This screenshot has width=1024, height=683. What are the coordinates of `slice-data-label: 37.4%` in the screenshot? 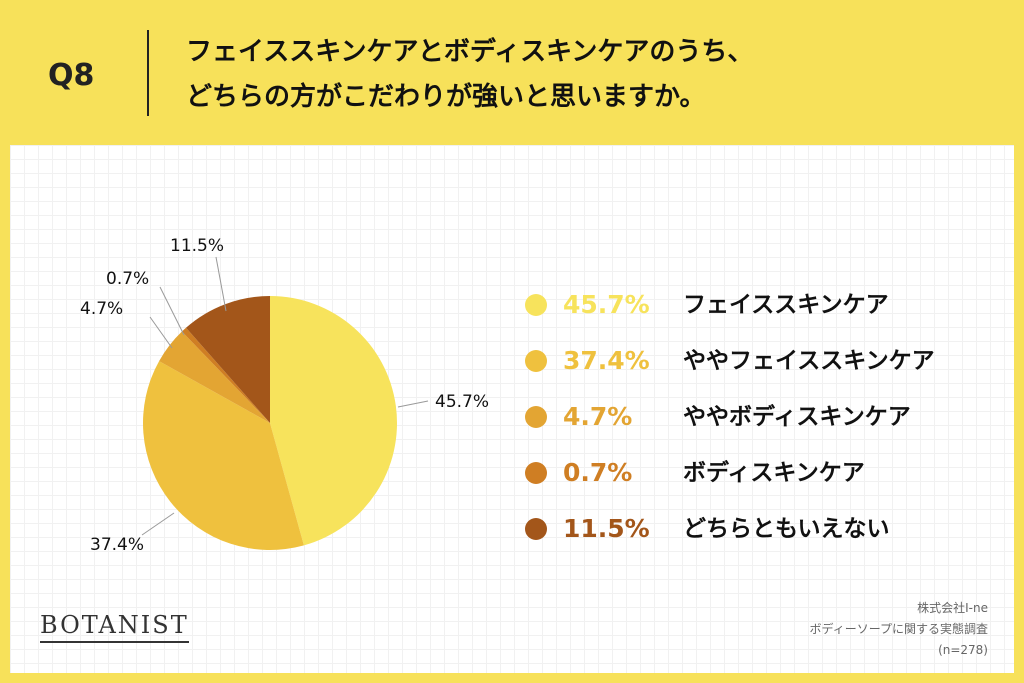 It's located at (117, 545).